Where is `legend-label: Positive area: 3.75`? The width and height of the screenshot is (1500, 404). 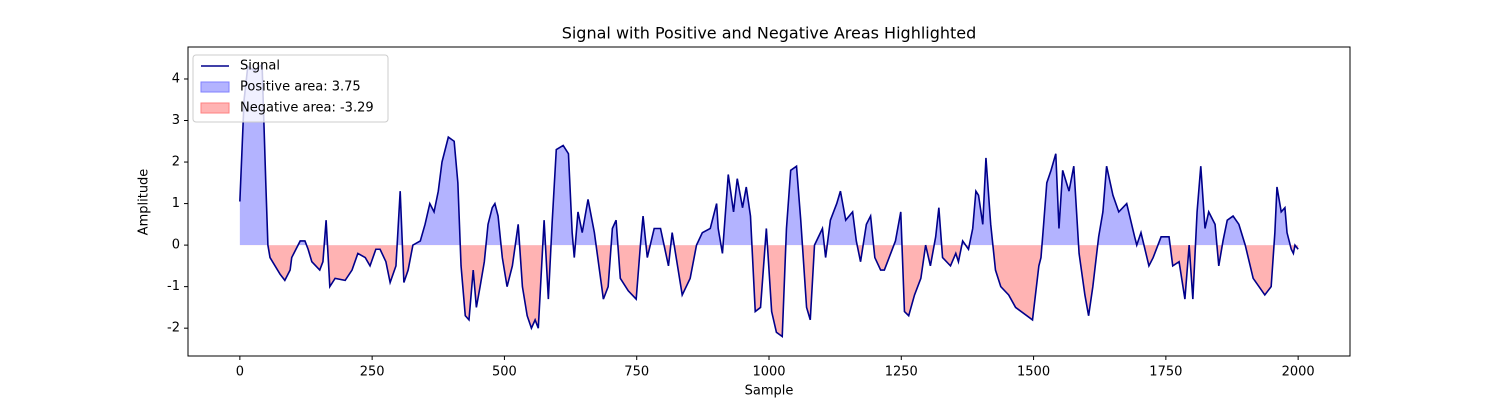 legend-label: Positive area: 3.75 is located at coordinates (300, 87).